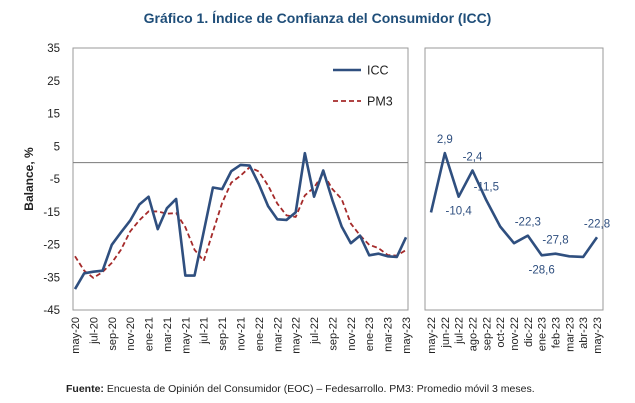 The height and width of the screenshot is (403, 635). I want to click on x-tick-label: abr-23, so click(584, 333).